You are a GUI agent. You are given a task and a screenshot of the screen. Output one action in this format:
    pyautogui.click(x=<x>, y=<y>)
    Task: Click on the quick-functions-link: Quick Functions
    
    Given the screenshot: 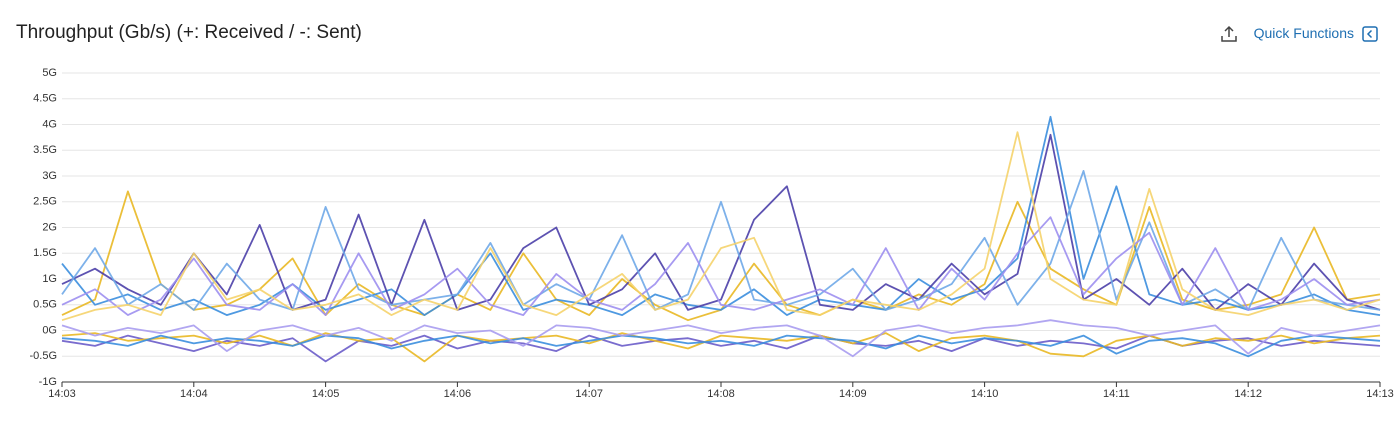 What is the action you would take?
    pyautogui.click(x=1303, y=33)
    